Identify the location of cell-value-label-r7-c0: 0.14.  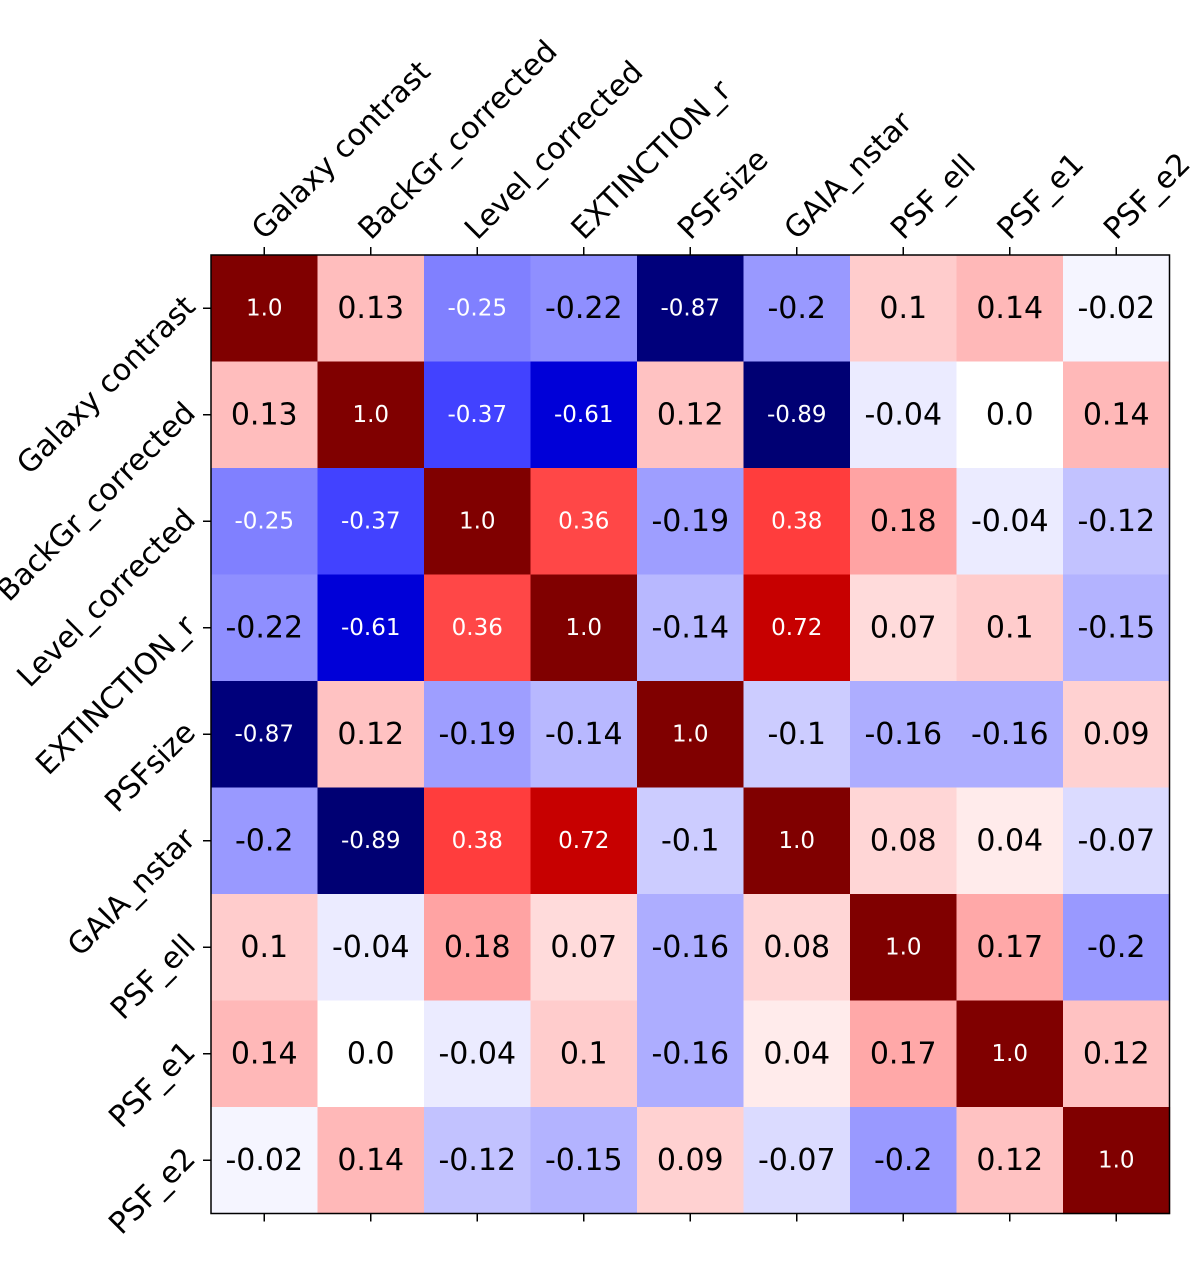
(264, 1053).